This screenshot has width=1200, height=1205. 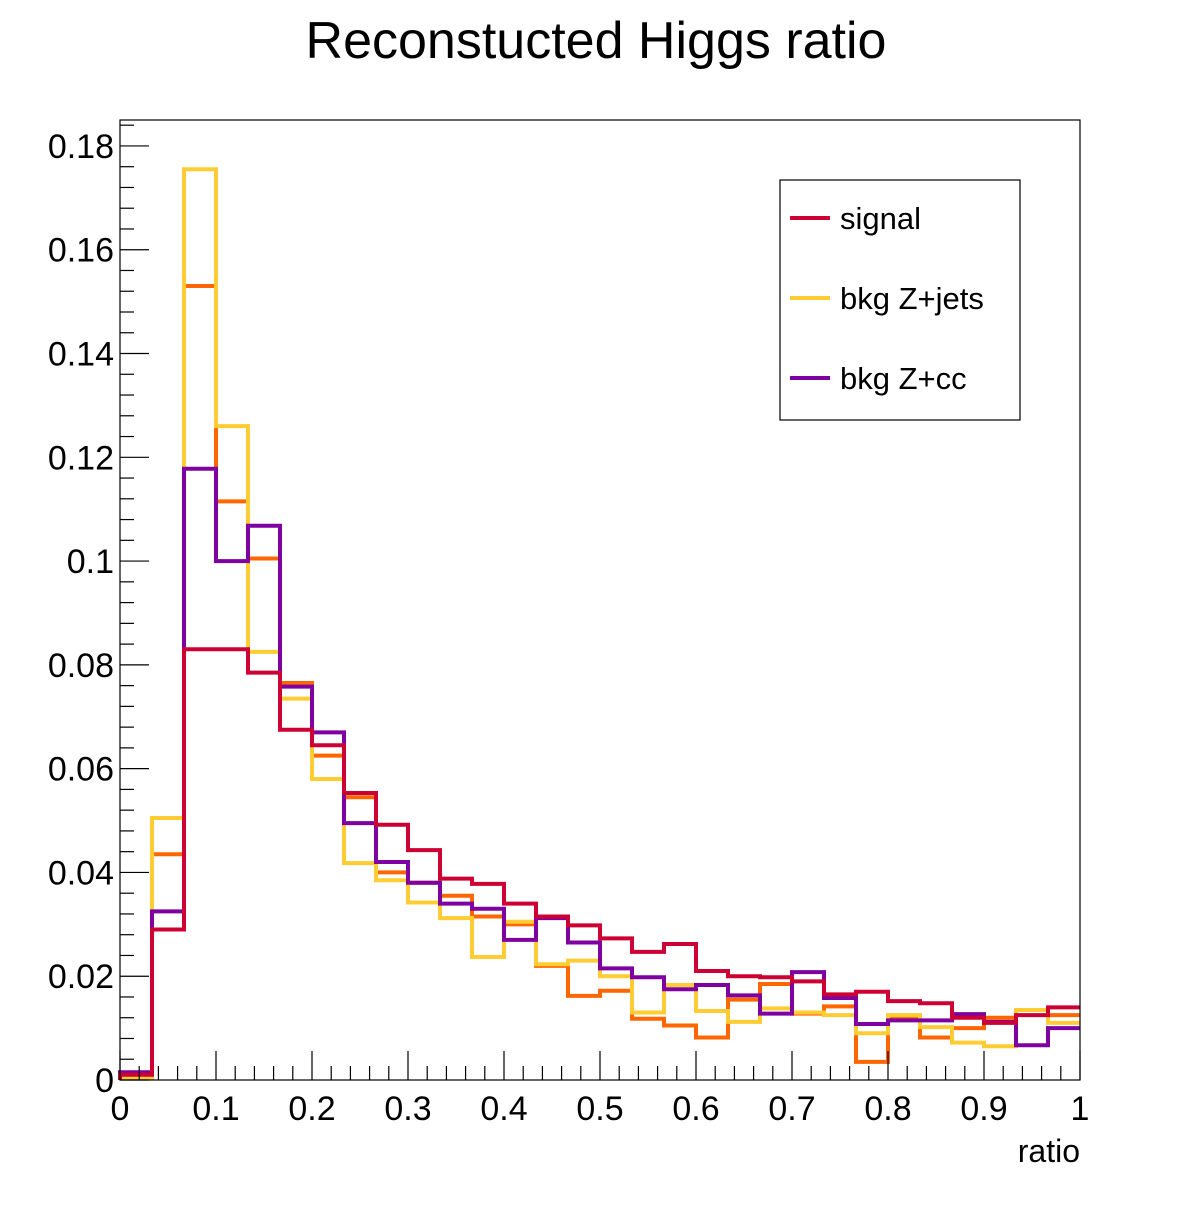 What do you see at coordinates (81, 147) in the screenshot?
I see `y-tick-label: 0.18` at bounding box center [81, 147].